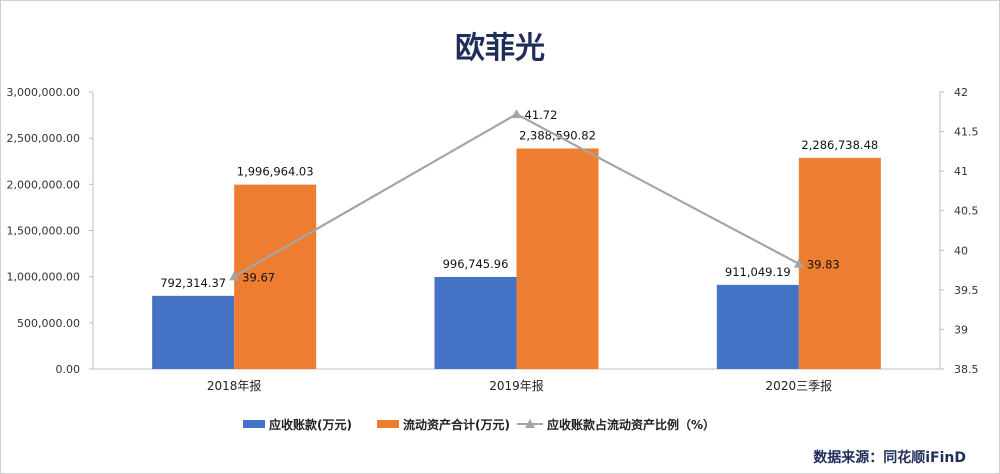 The width and height of the screenshot is (1000, 474). What do you see at coordinates (966, 369) in the screenshot?
I see `right-tick-label: 38.5` at bounding box center [966, 369].